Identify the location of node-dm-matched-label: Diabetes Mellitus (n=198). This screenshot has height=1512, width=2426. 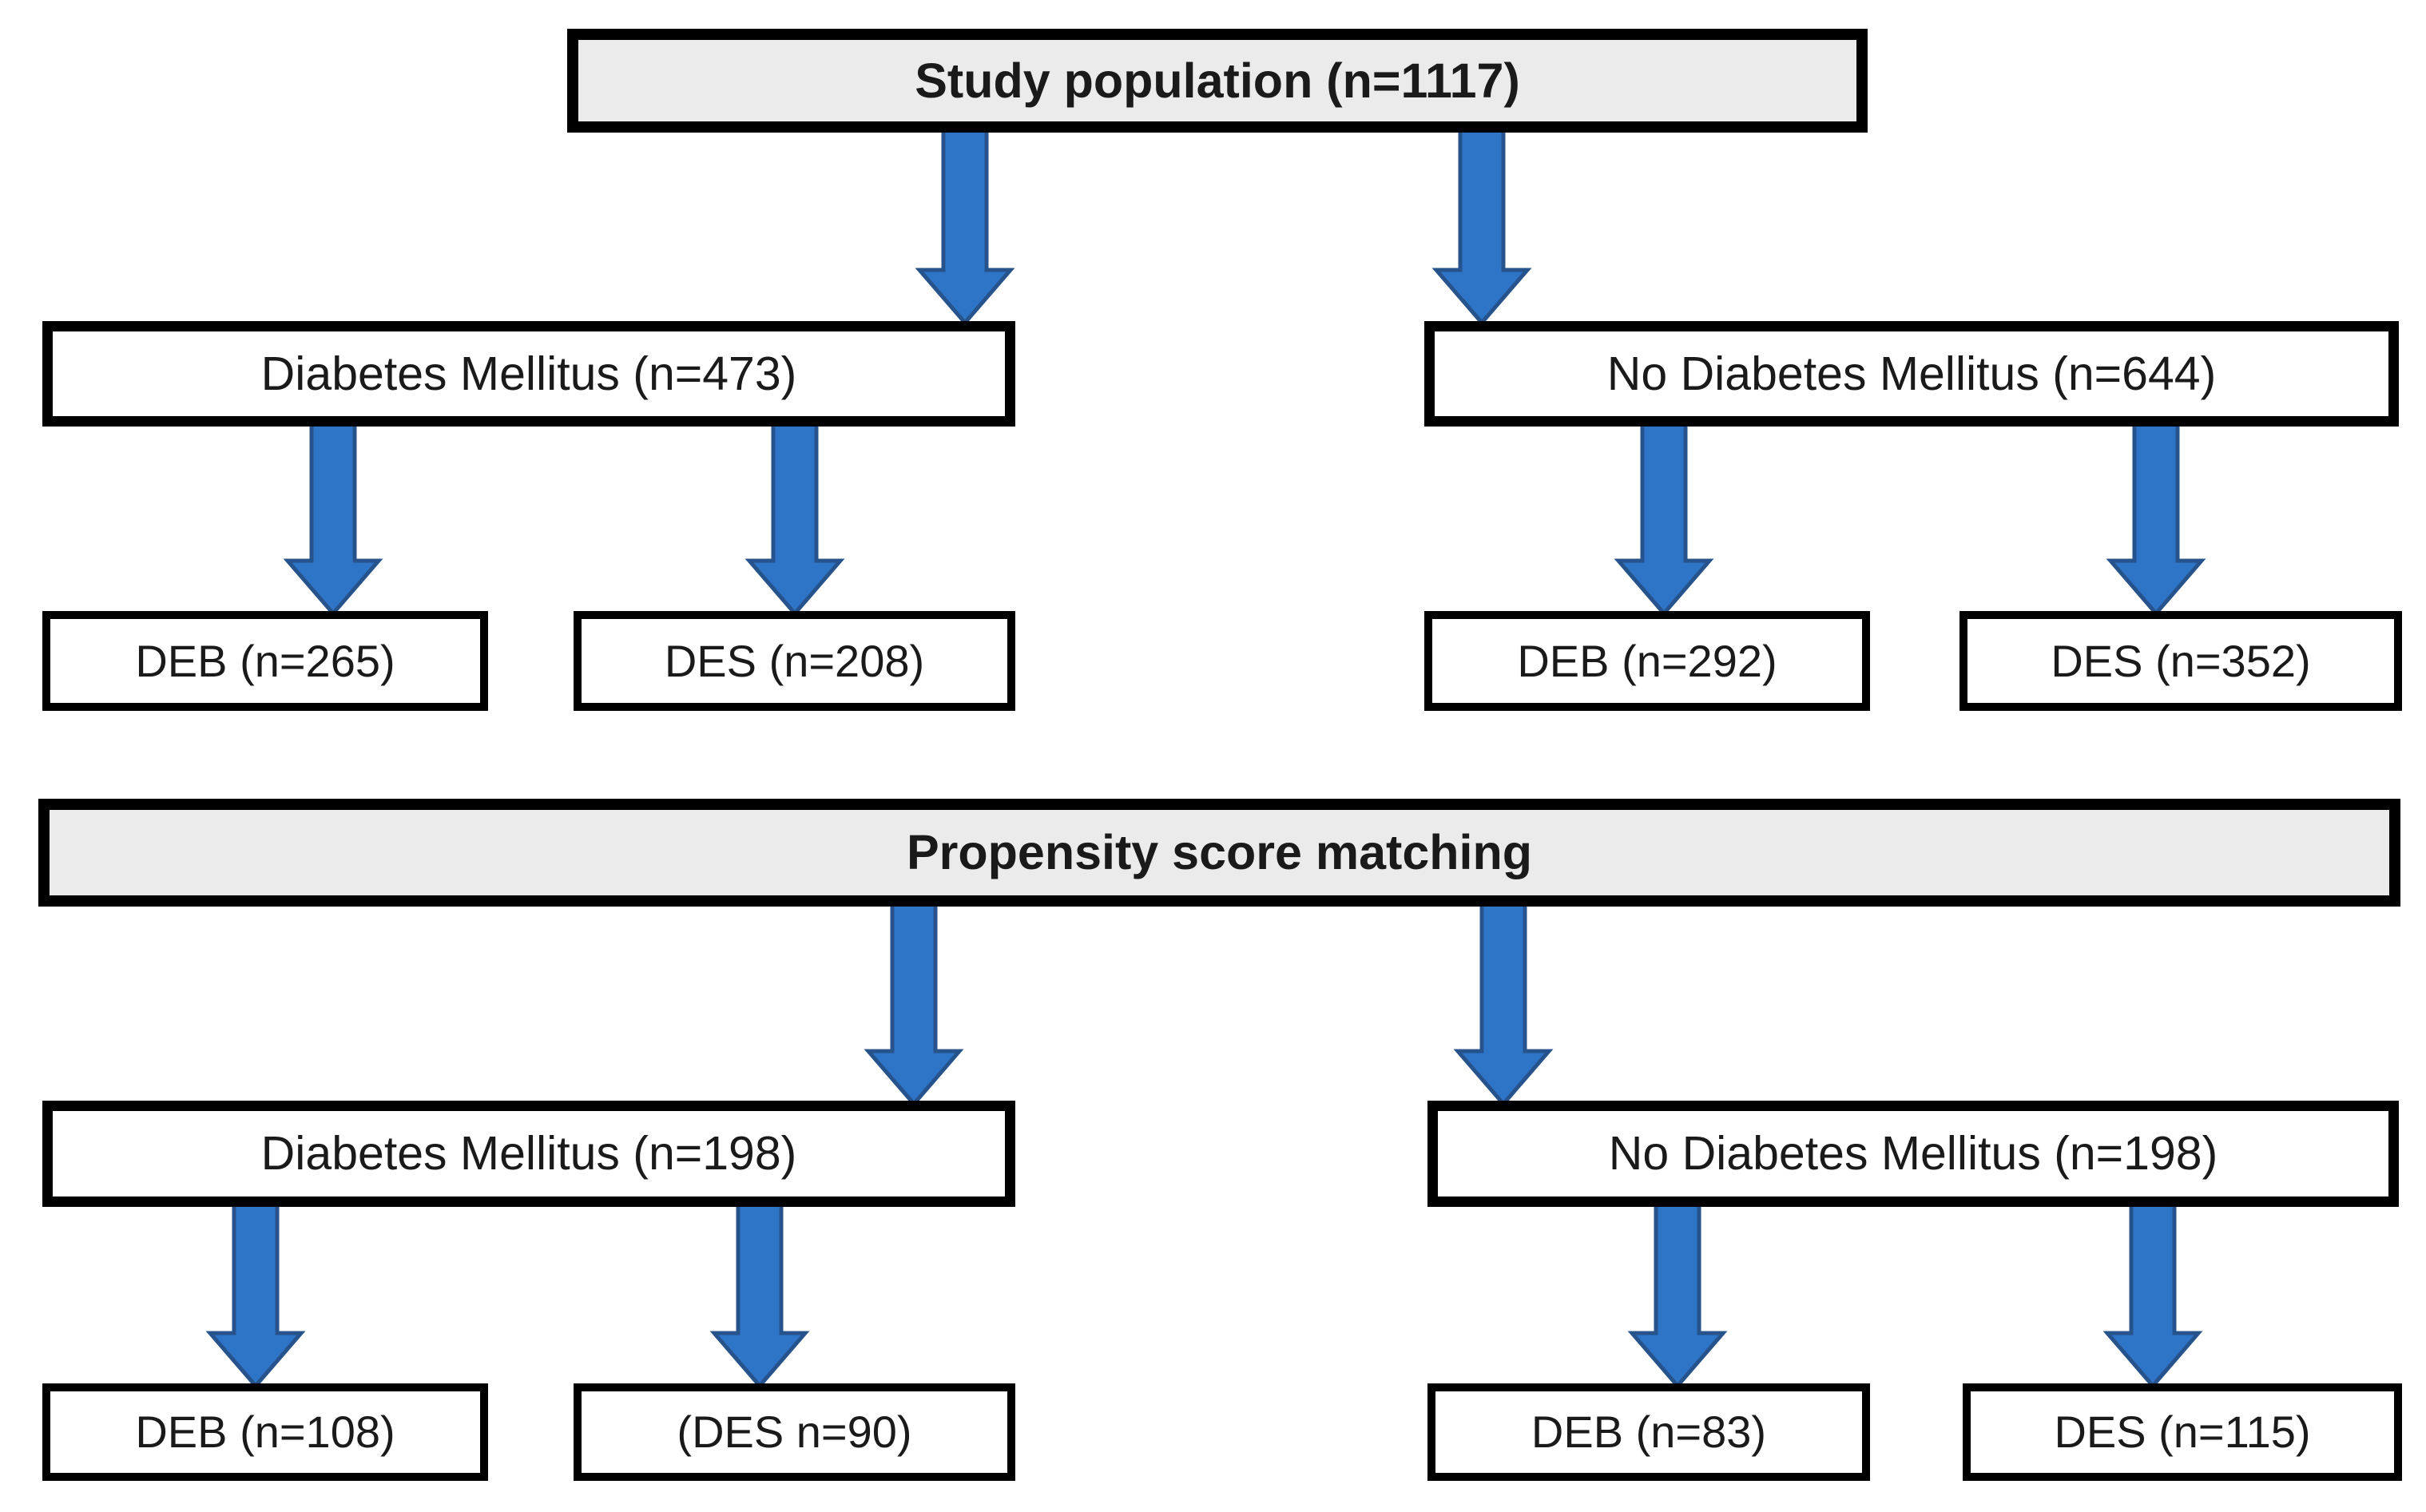
(528, 1153).